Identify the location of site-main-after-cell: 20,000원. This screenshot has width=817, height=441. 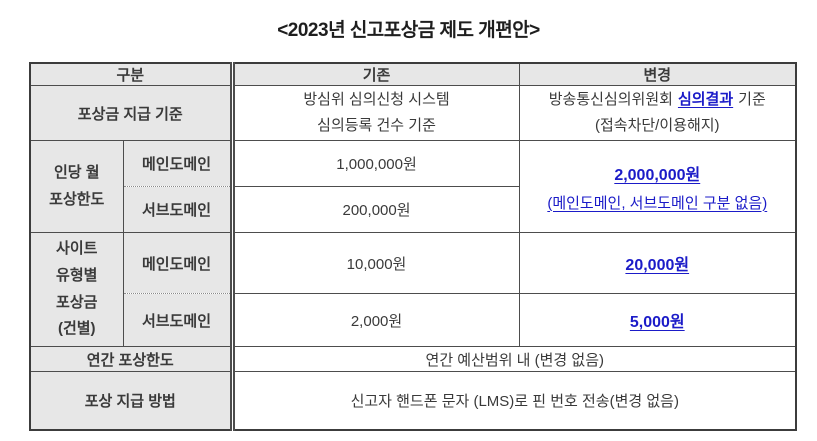
(657, 263).